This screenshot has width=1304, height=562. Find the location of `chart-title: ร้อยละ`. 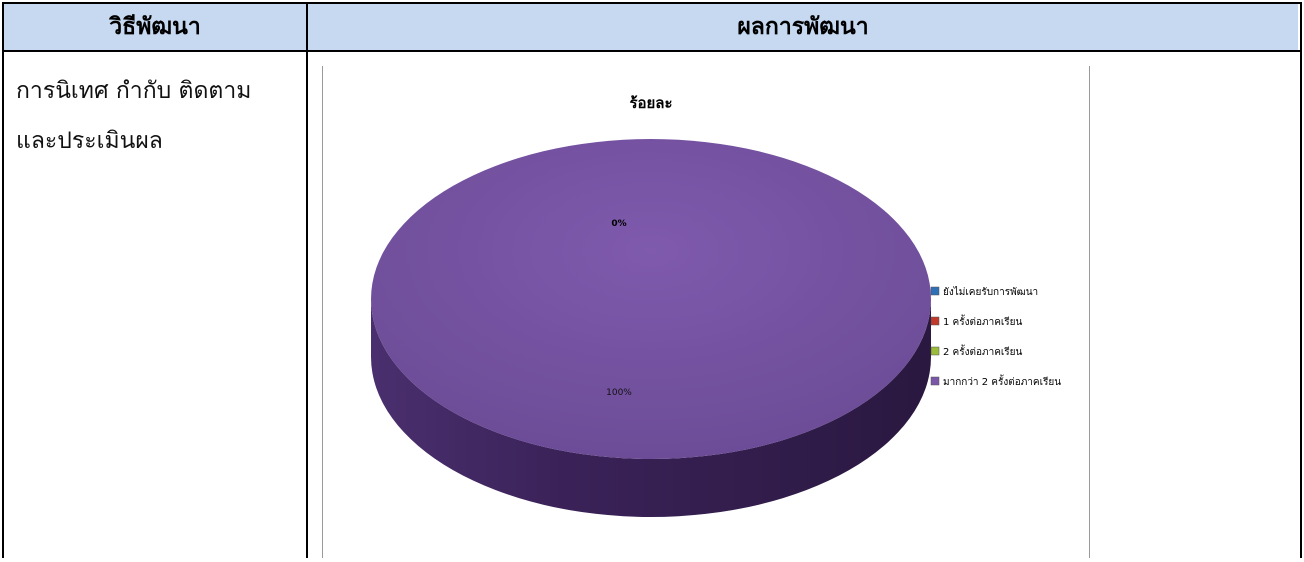

chart-title: ร้อยละ is located at coordinates (650, 103).